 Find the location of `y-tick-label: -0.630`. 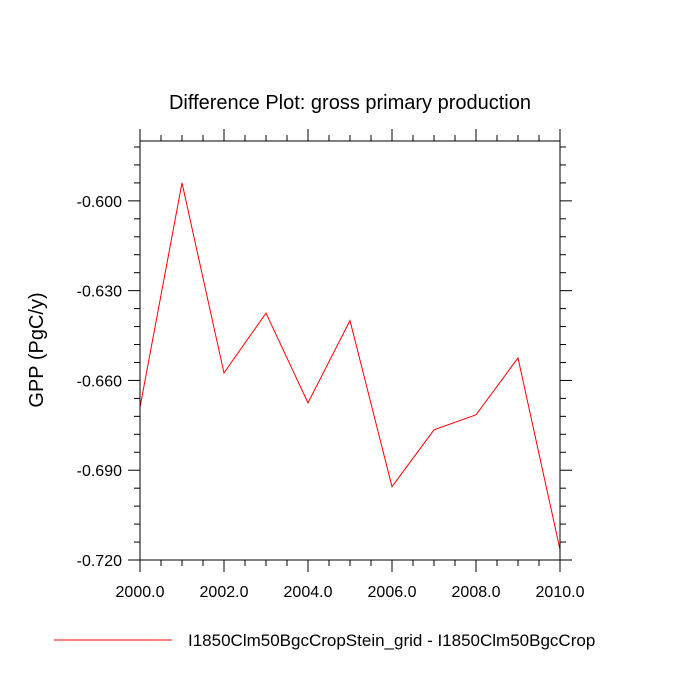

y-tick-label: -0.630 is located at coordinates (99, 292).